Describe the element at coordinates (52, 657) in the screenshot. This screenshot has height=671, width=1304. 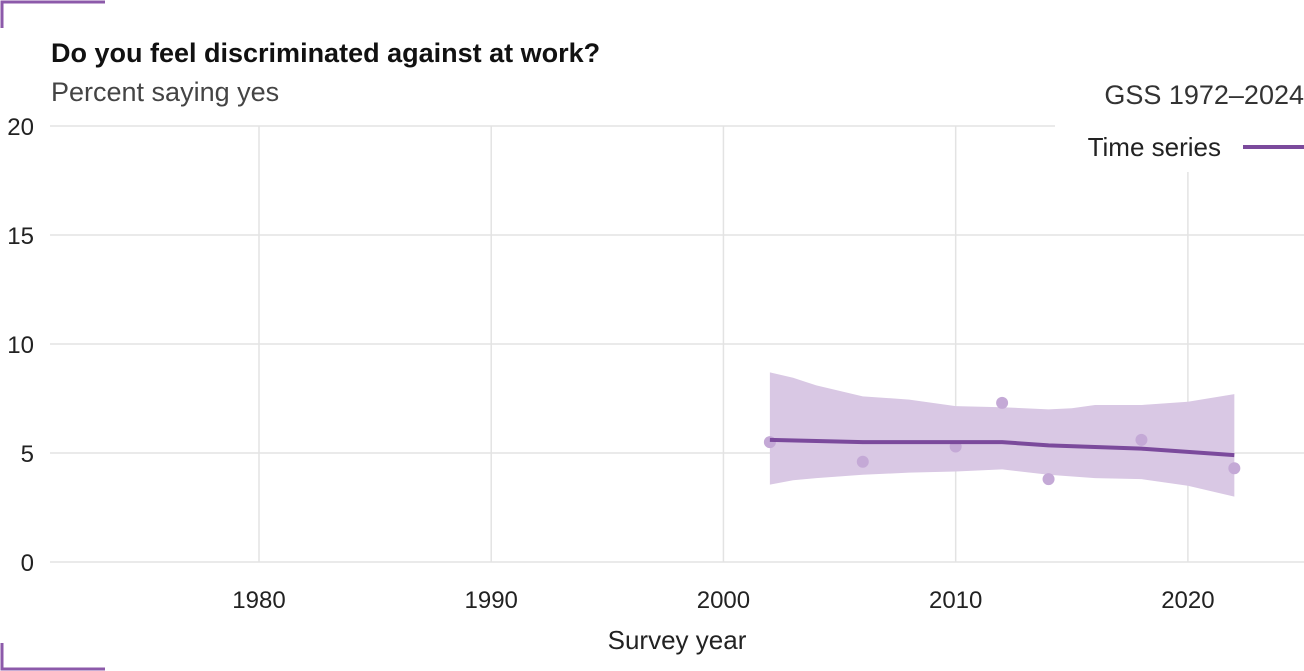
I see `corner-mark-bottom` at that location.